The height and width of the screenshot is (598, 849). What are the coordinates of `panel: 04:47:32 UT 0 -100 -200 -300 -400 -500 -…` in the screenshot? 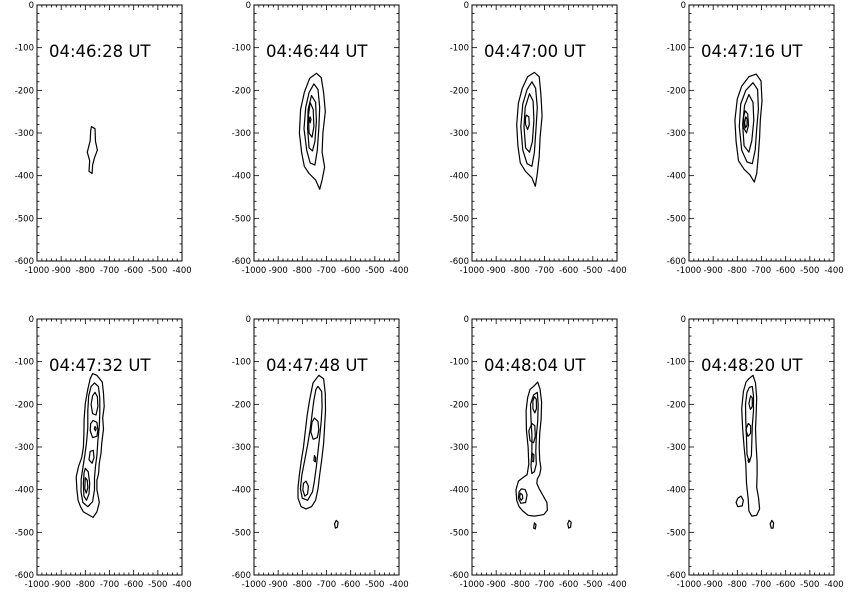 It's located at (103, 452).